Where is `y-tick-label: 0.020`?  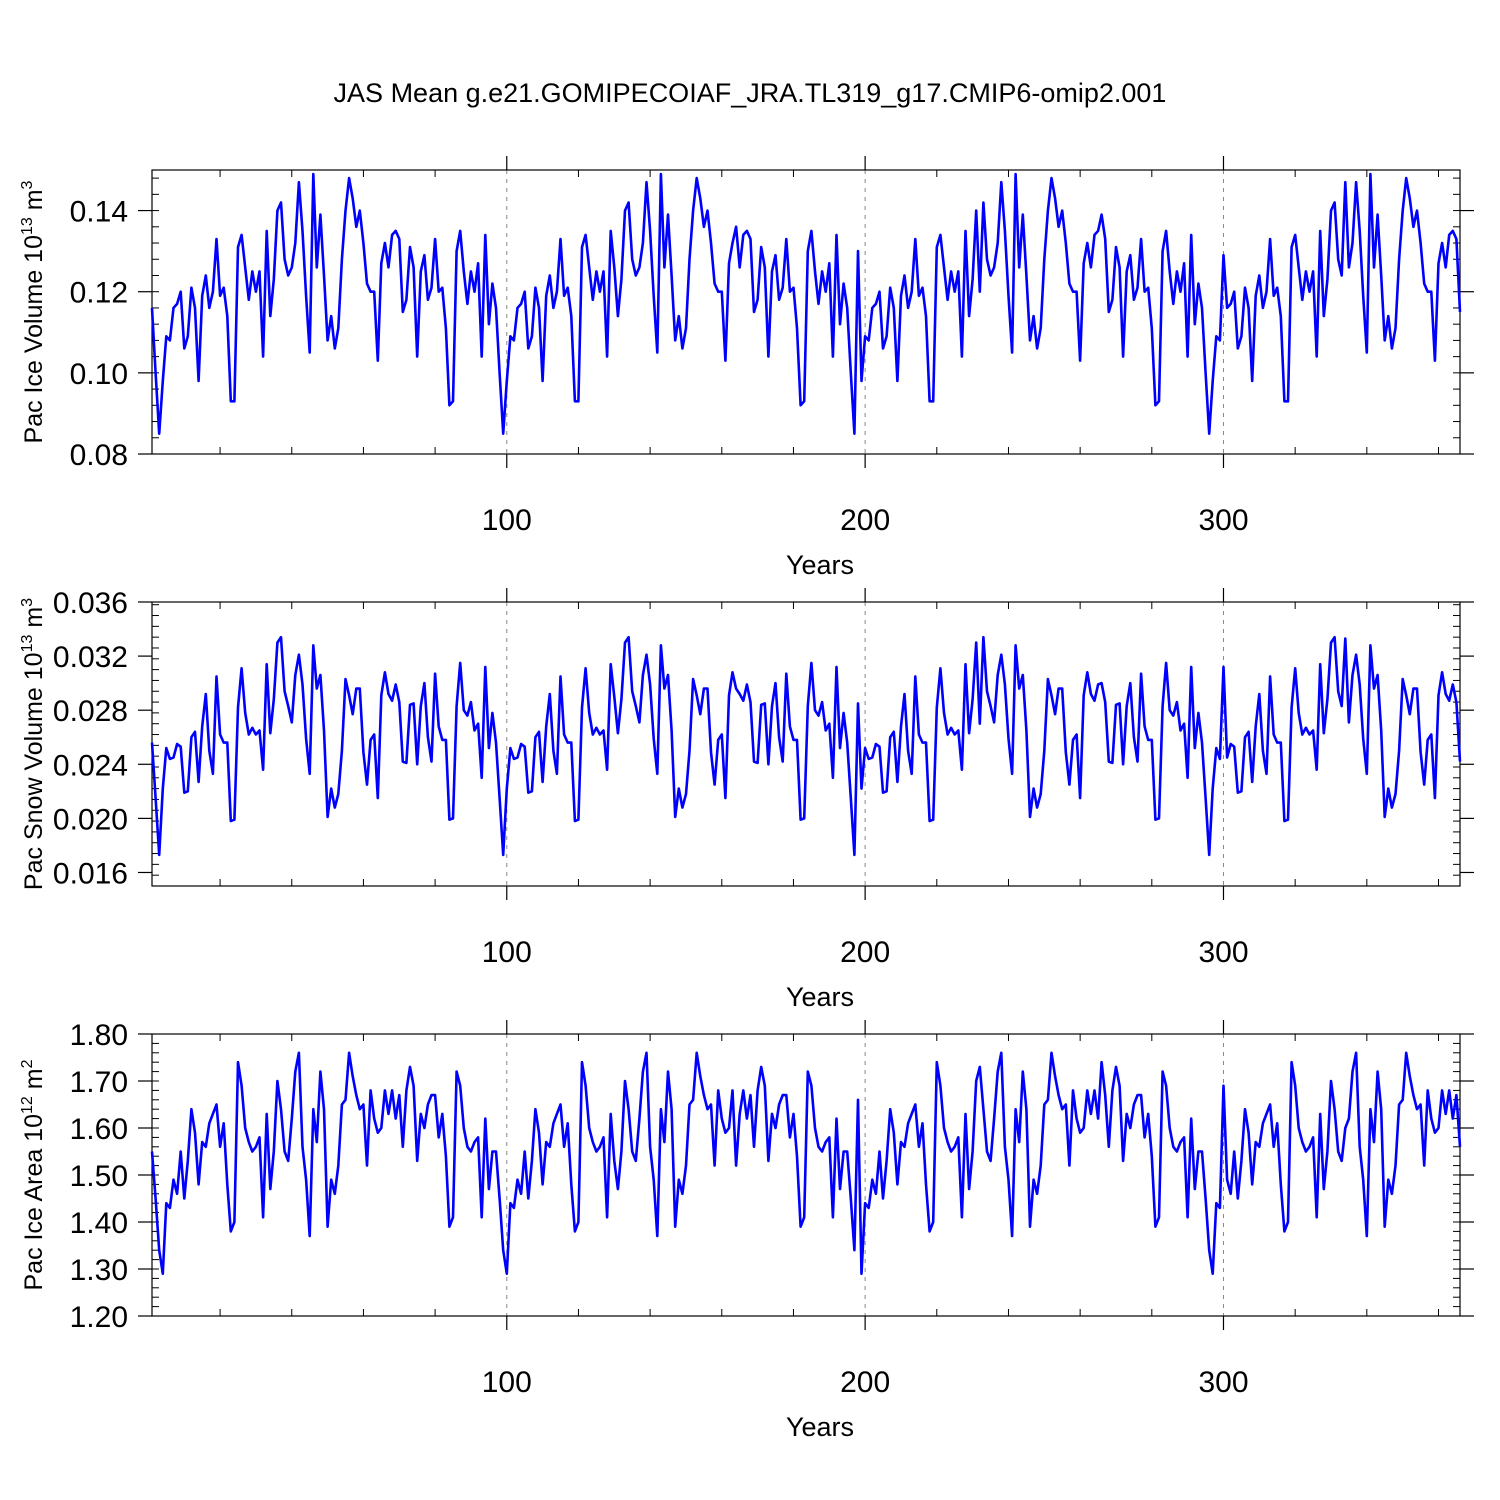 y-tick-label: 0.020 is located at coordinates (90, 819).